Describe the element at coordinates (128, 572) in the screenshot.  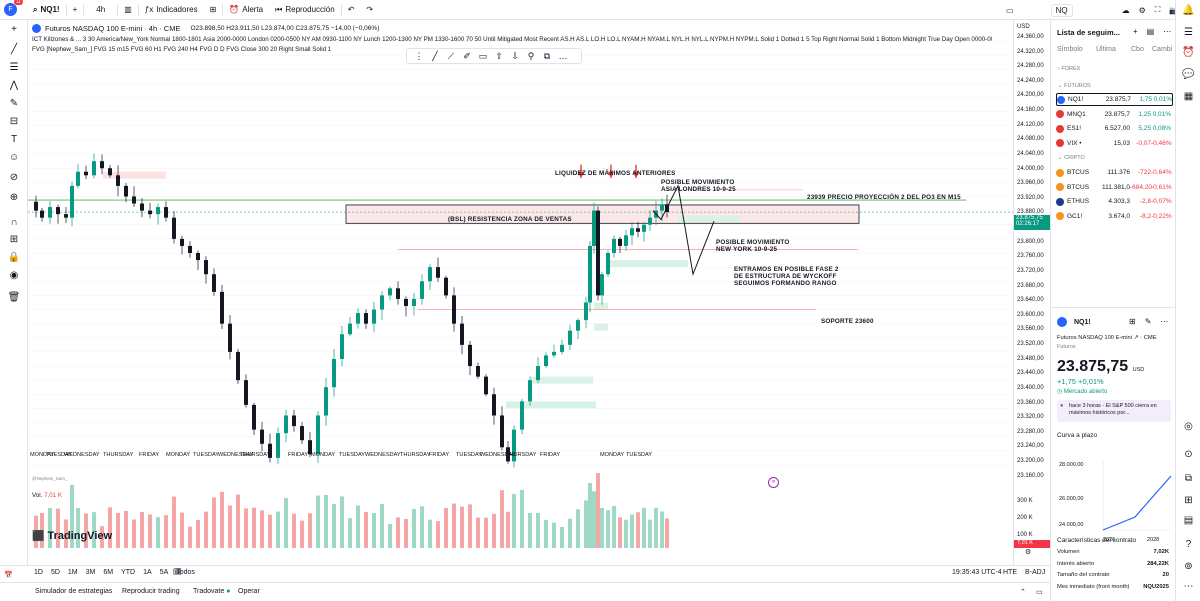
I see `range-button: YTD` at that location.